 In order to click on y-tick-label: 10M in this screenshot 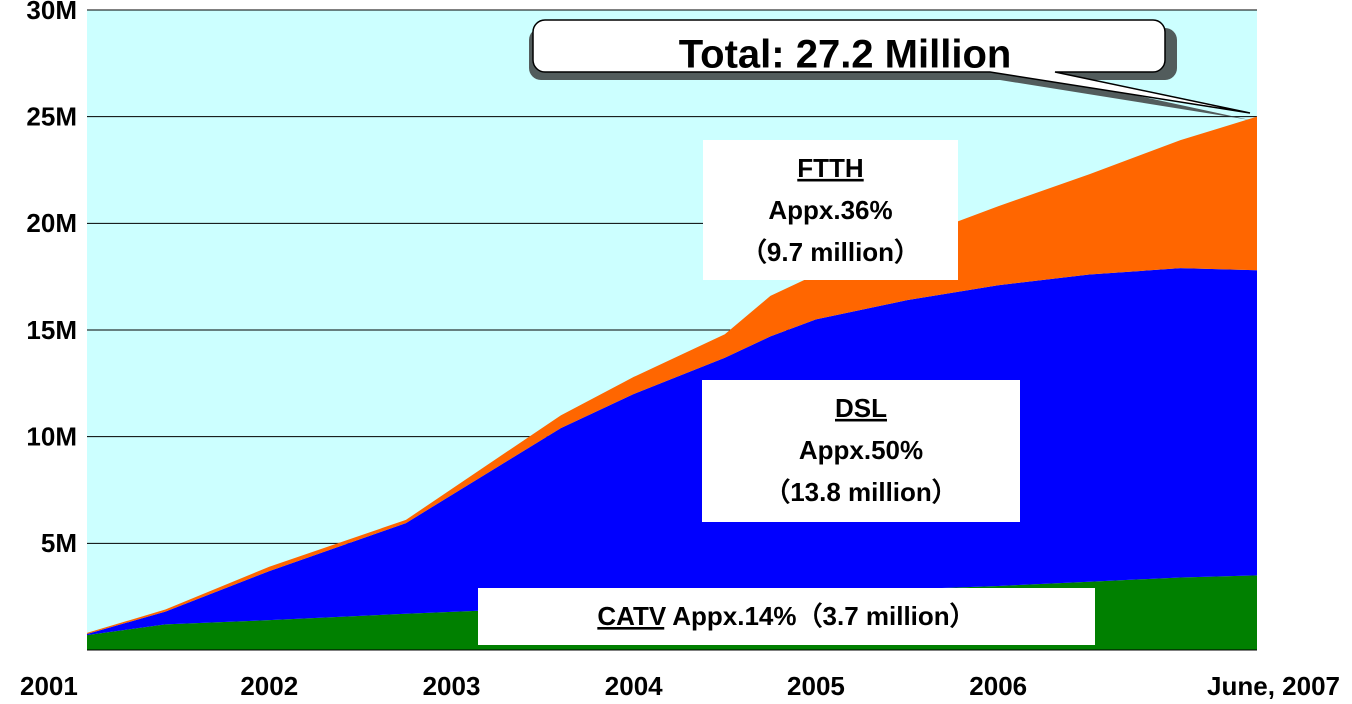, I will do `click(51, 437)`.